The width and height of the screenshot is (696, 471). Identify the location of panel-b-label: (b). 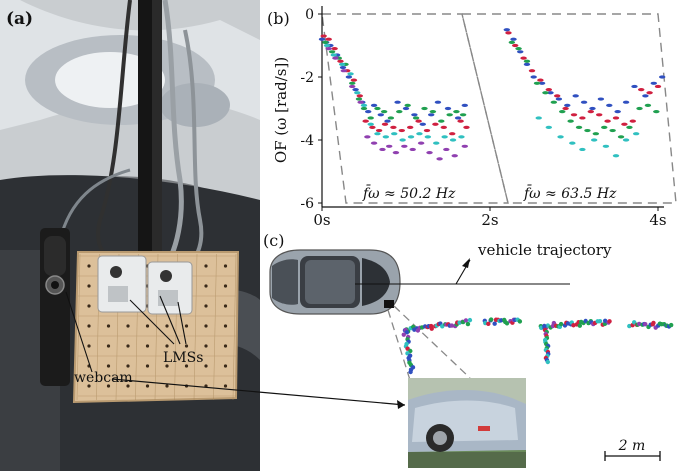
(278, 18).